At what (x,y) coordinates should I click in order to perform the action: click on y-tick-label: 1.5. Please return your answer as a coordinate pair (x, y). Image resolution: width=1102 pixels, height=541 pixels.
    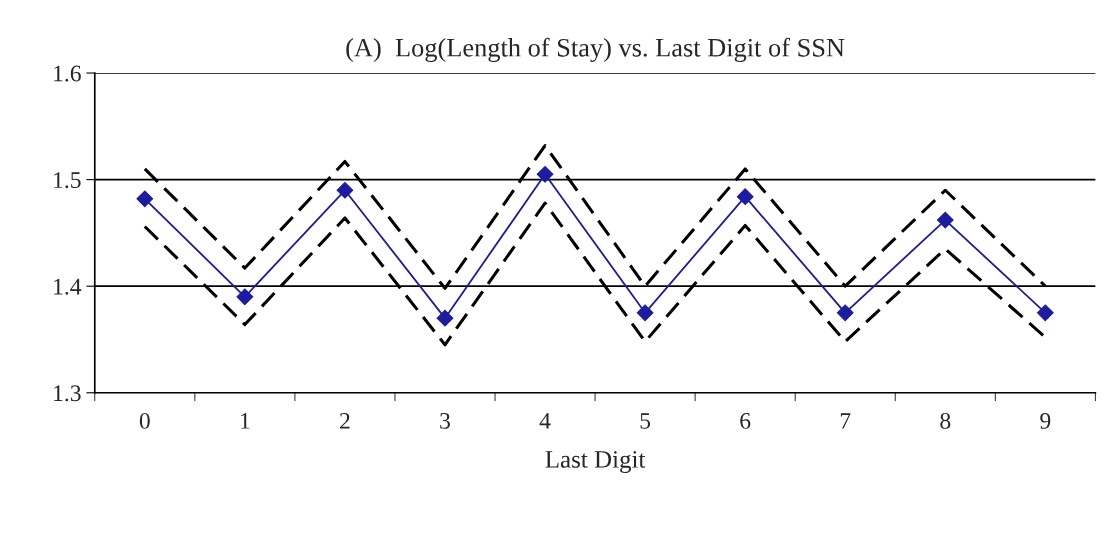
    Looking at the image, I should click on (67, 180).